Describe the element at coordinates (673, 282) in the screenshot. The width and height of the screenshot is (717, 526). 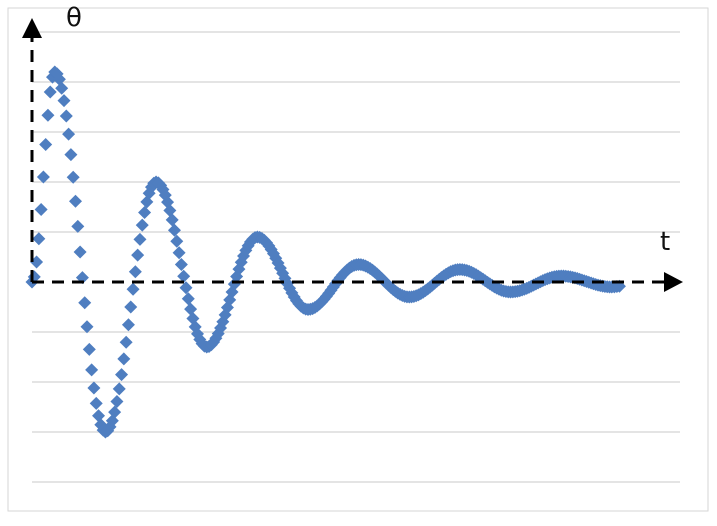
I see `x-axis-arrow` at that location.